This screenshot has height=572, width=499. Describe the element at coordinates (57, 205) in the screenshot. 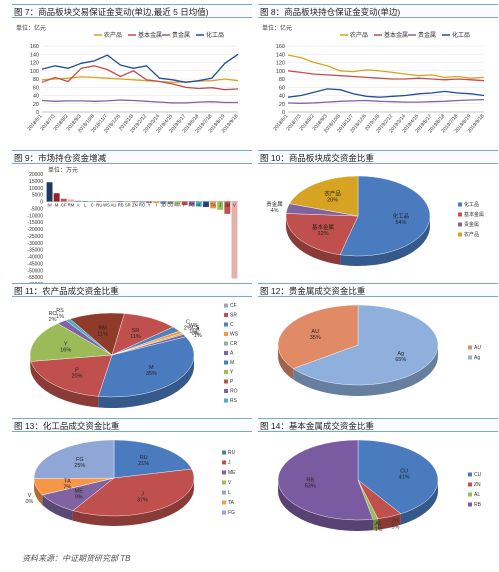

I see `category-label: M` at that location.